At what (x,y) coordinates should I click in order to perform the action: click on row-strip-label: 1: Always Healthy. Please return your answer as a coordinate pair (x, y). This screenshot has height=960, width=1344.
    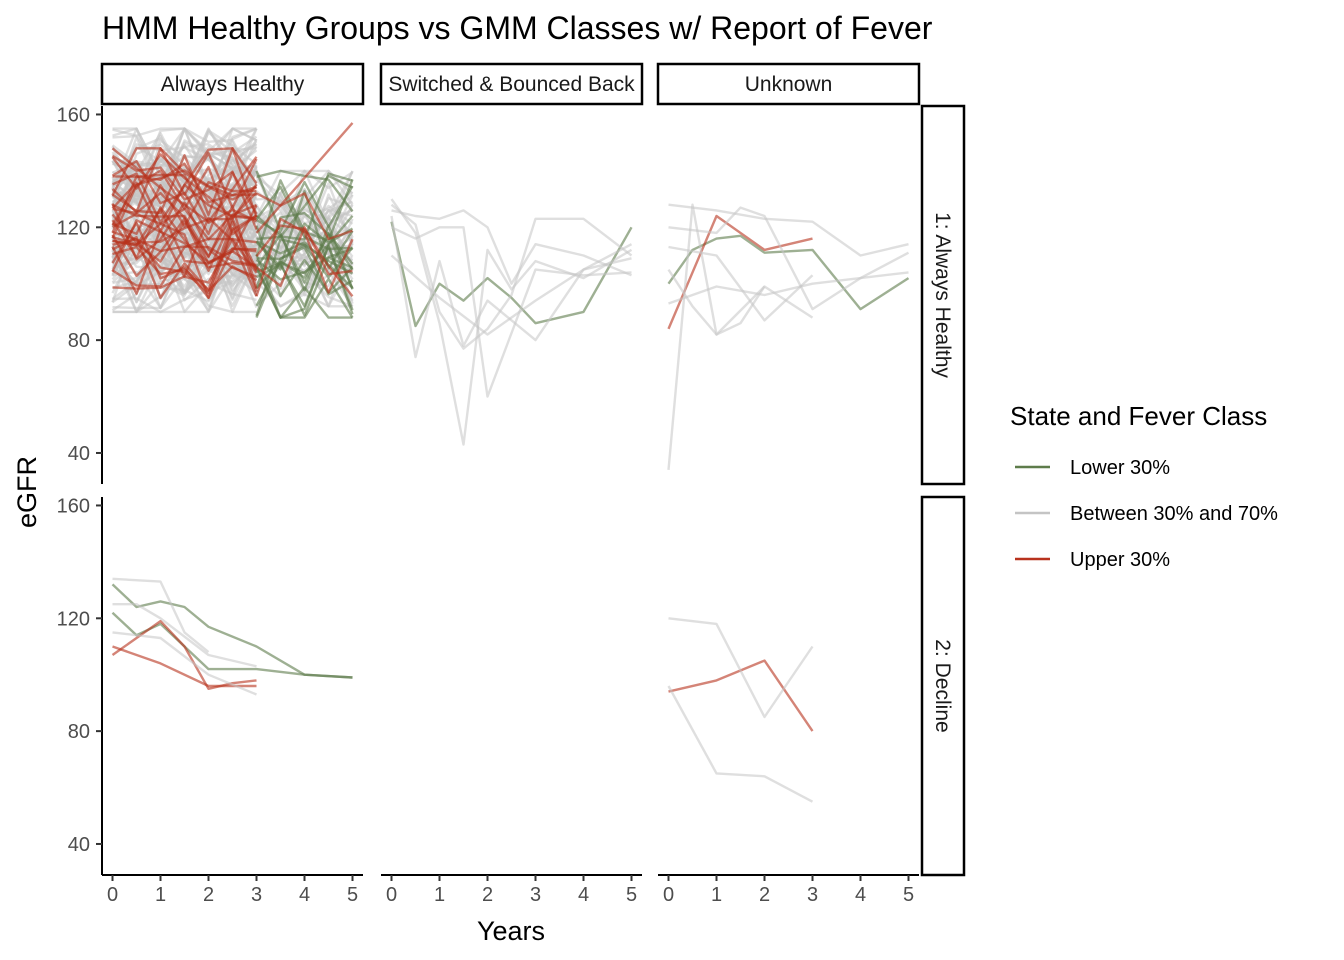
    Looking at the image, I should click on (942, 295).